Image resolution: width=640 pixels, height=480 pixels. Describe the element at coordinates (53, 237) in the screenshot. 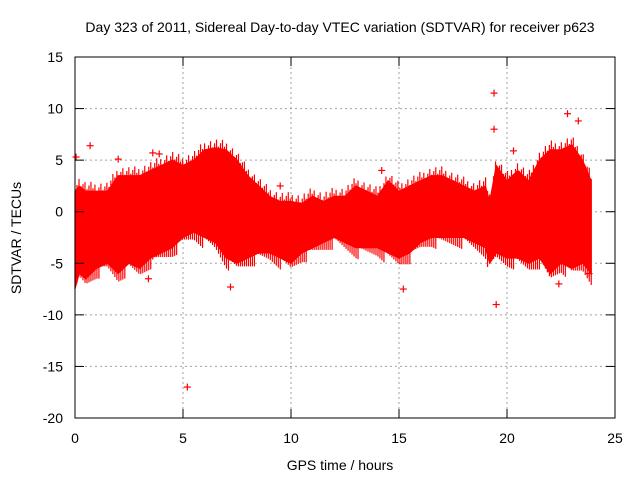

I see `y-tick-labels: -20 -15 -10 -5 0 5 10 15` at that location.